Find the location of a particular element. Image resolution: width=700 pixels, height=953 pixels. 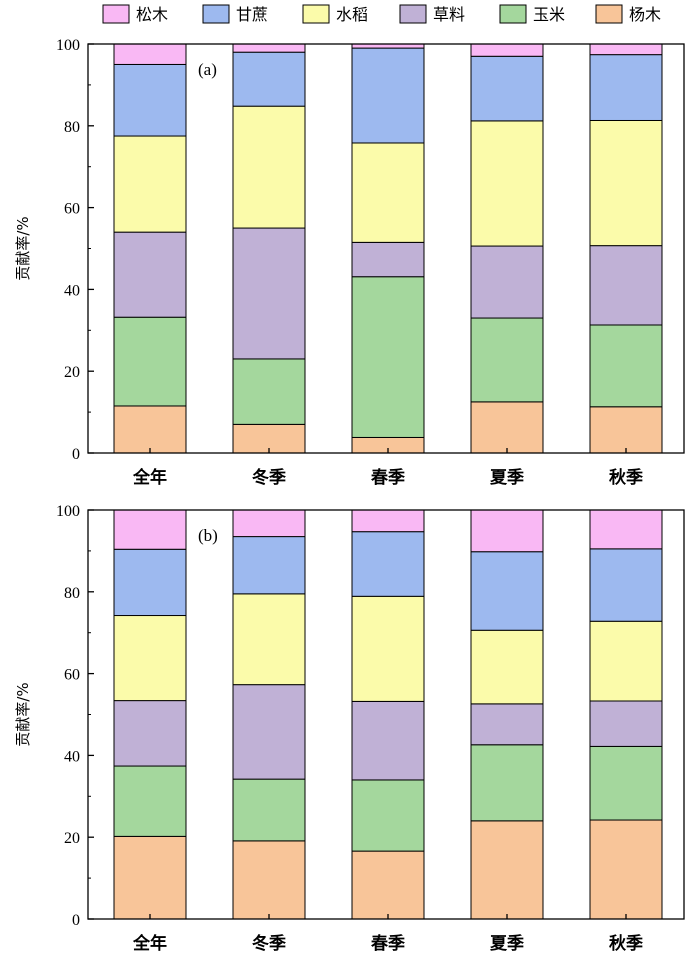

legend-label: 松木 is located at coordinates (152, 14).